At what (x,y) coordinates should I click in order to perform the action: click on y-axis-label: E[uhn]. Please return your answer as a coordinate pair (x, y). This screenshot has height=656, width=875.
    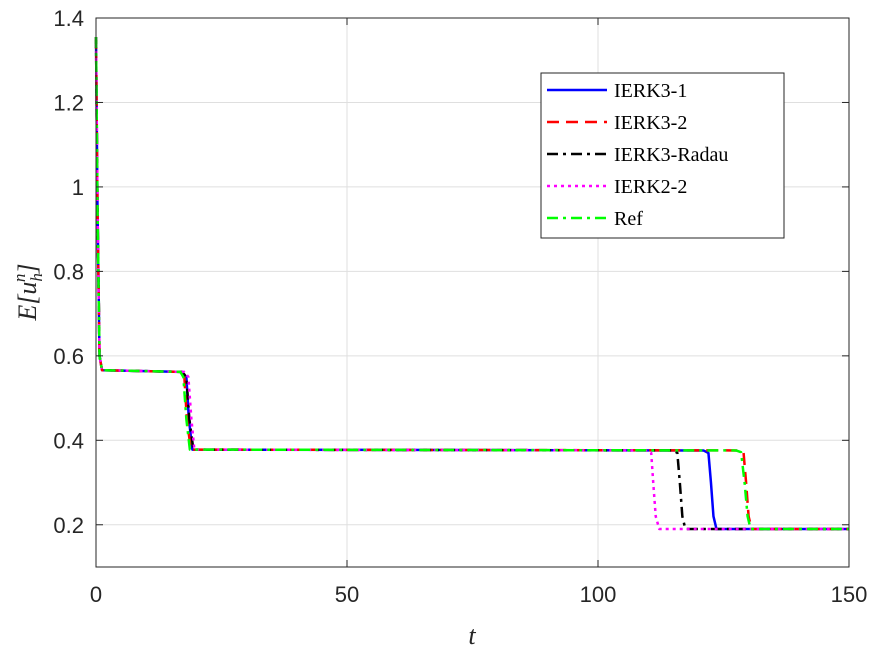
    Looking at the image, I should click on (28, 292).